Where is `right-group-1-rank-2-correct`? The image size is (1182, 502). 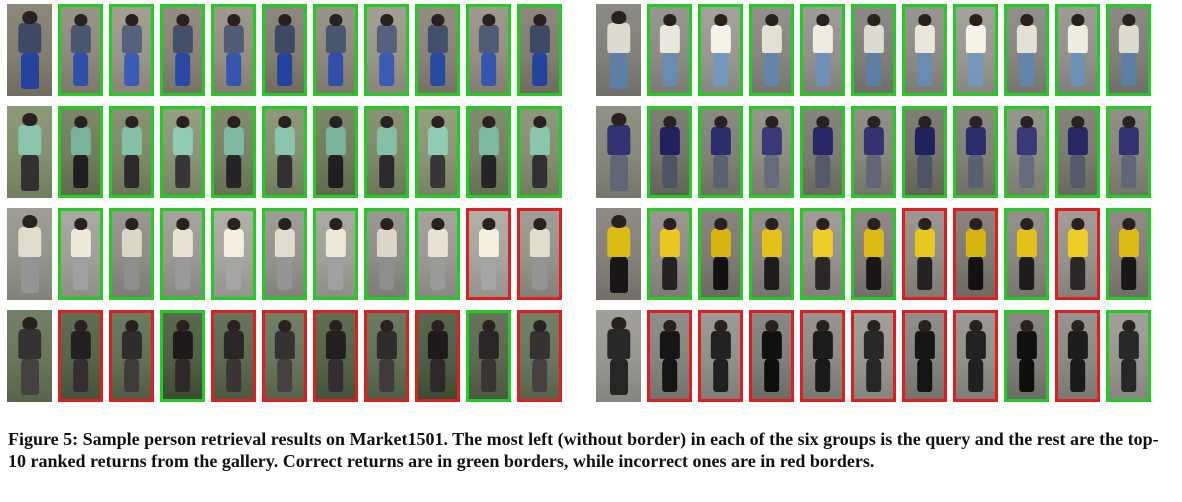
right-group-1-rank-2-correct is located at coordinates (720, 50).